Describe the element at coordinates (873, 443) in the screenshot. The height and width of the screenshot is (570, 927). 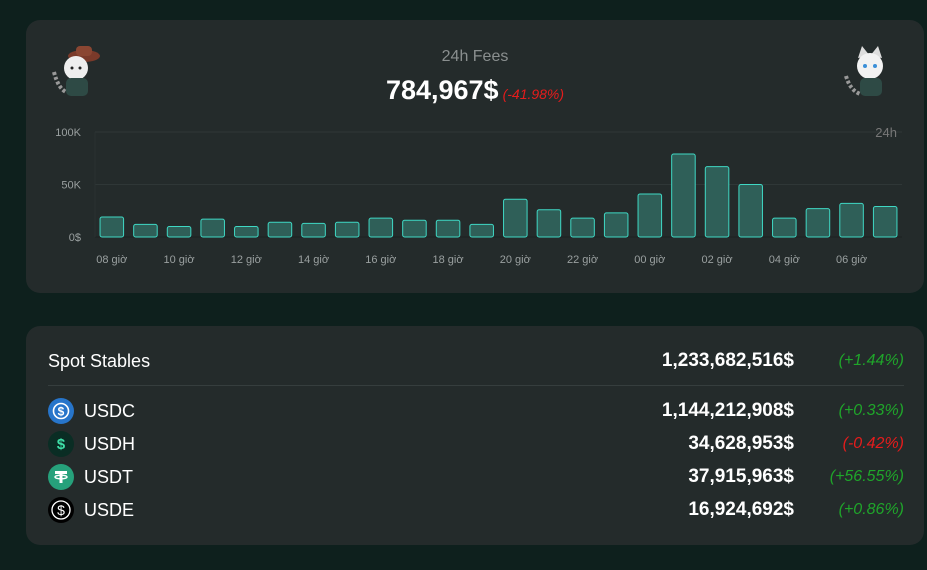
I see `stable-change: (-0.42%)` at that location.